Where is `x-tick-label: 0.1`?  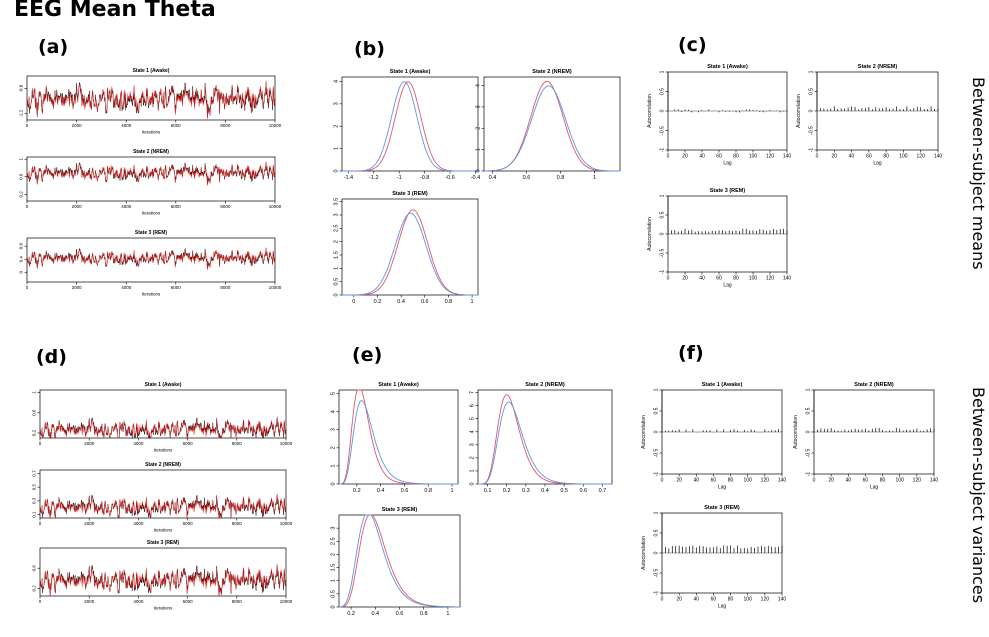
x-tick-label: 0.1 is located at coordinates (488, 491).